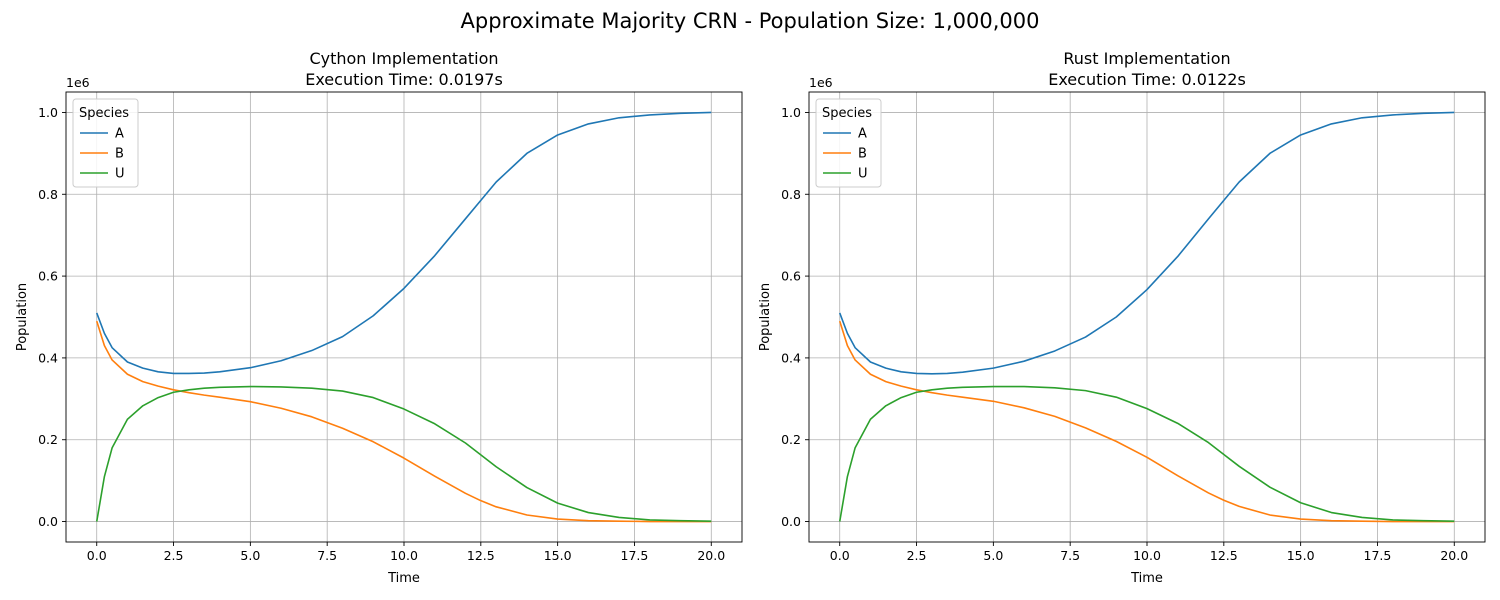  Describe the element at coordinates (1147, 79) in the screenshot. I see `chart-subtitle: Execution Time: 0.0122s` at that location.